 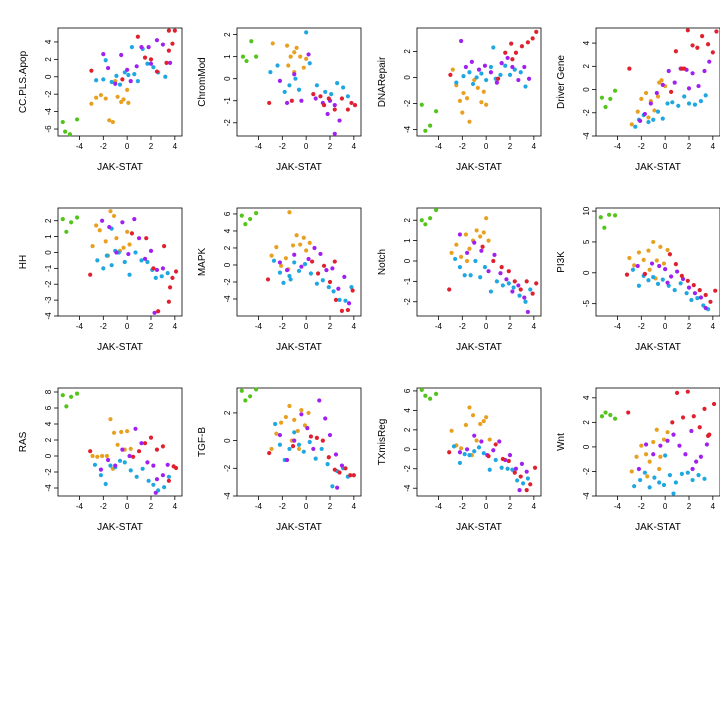 I want to click on y-tick-label: 5, so click(x=586, y=241).